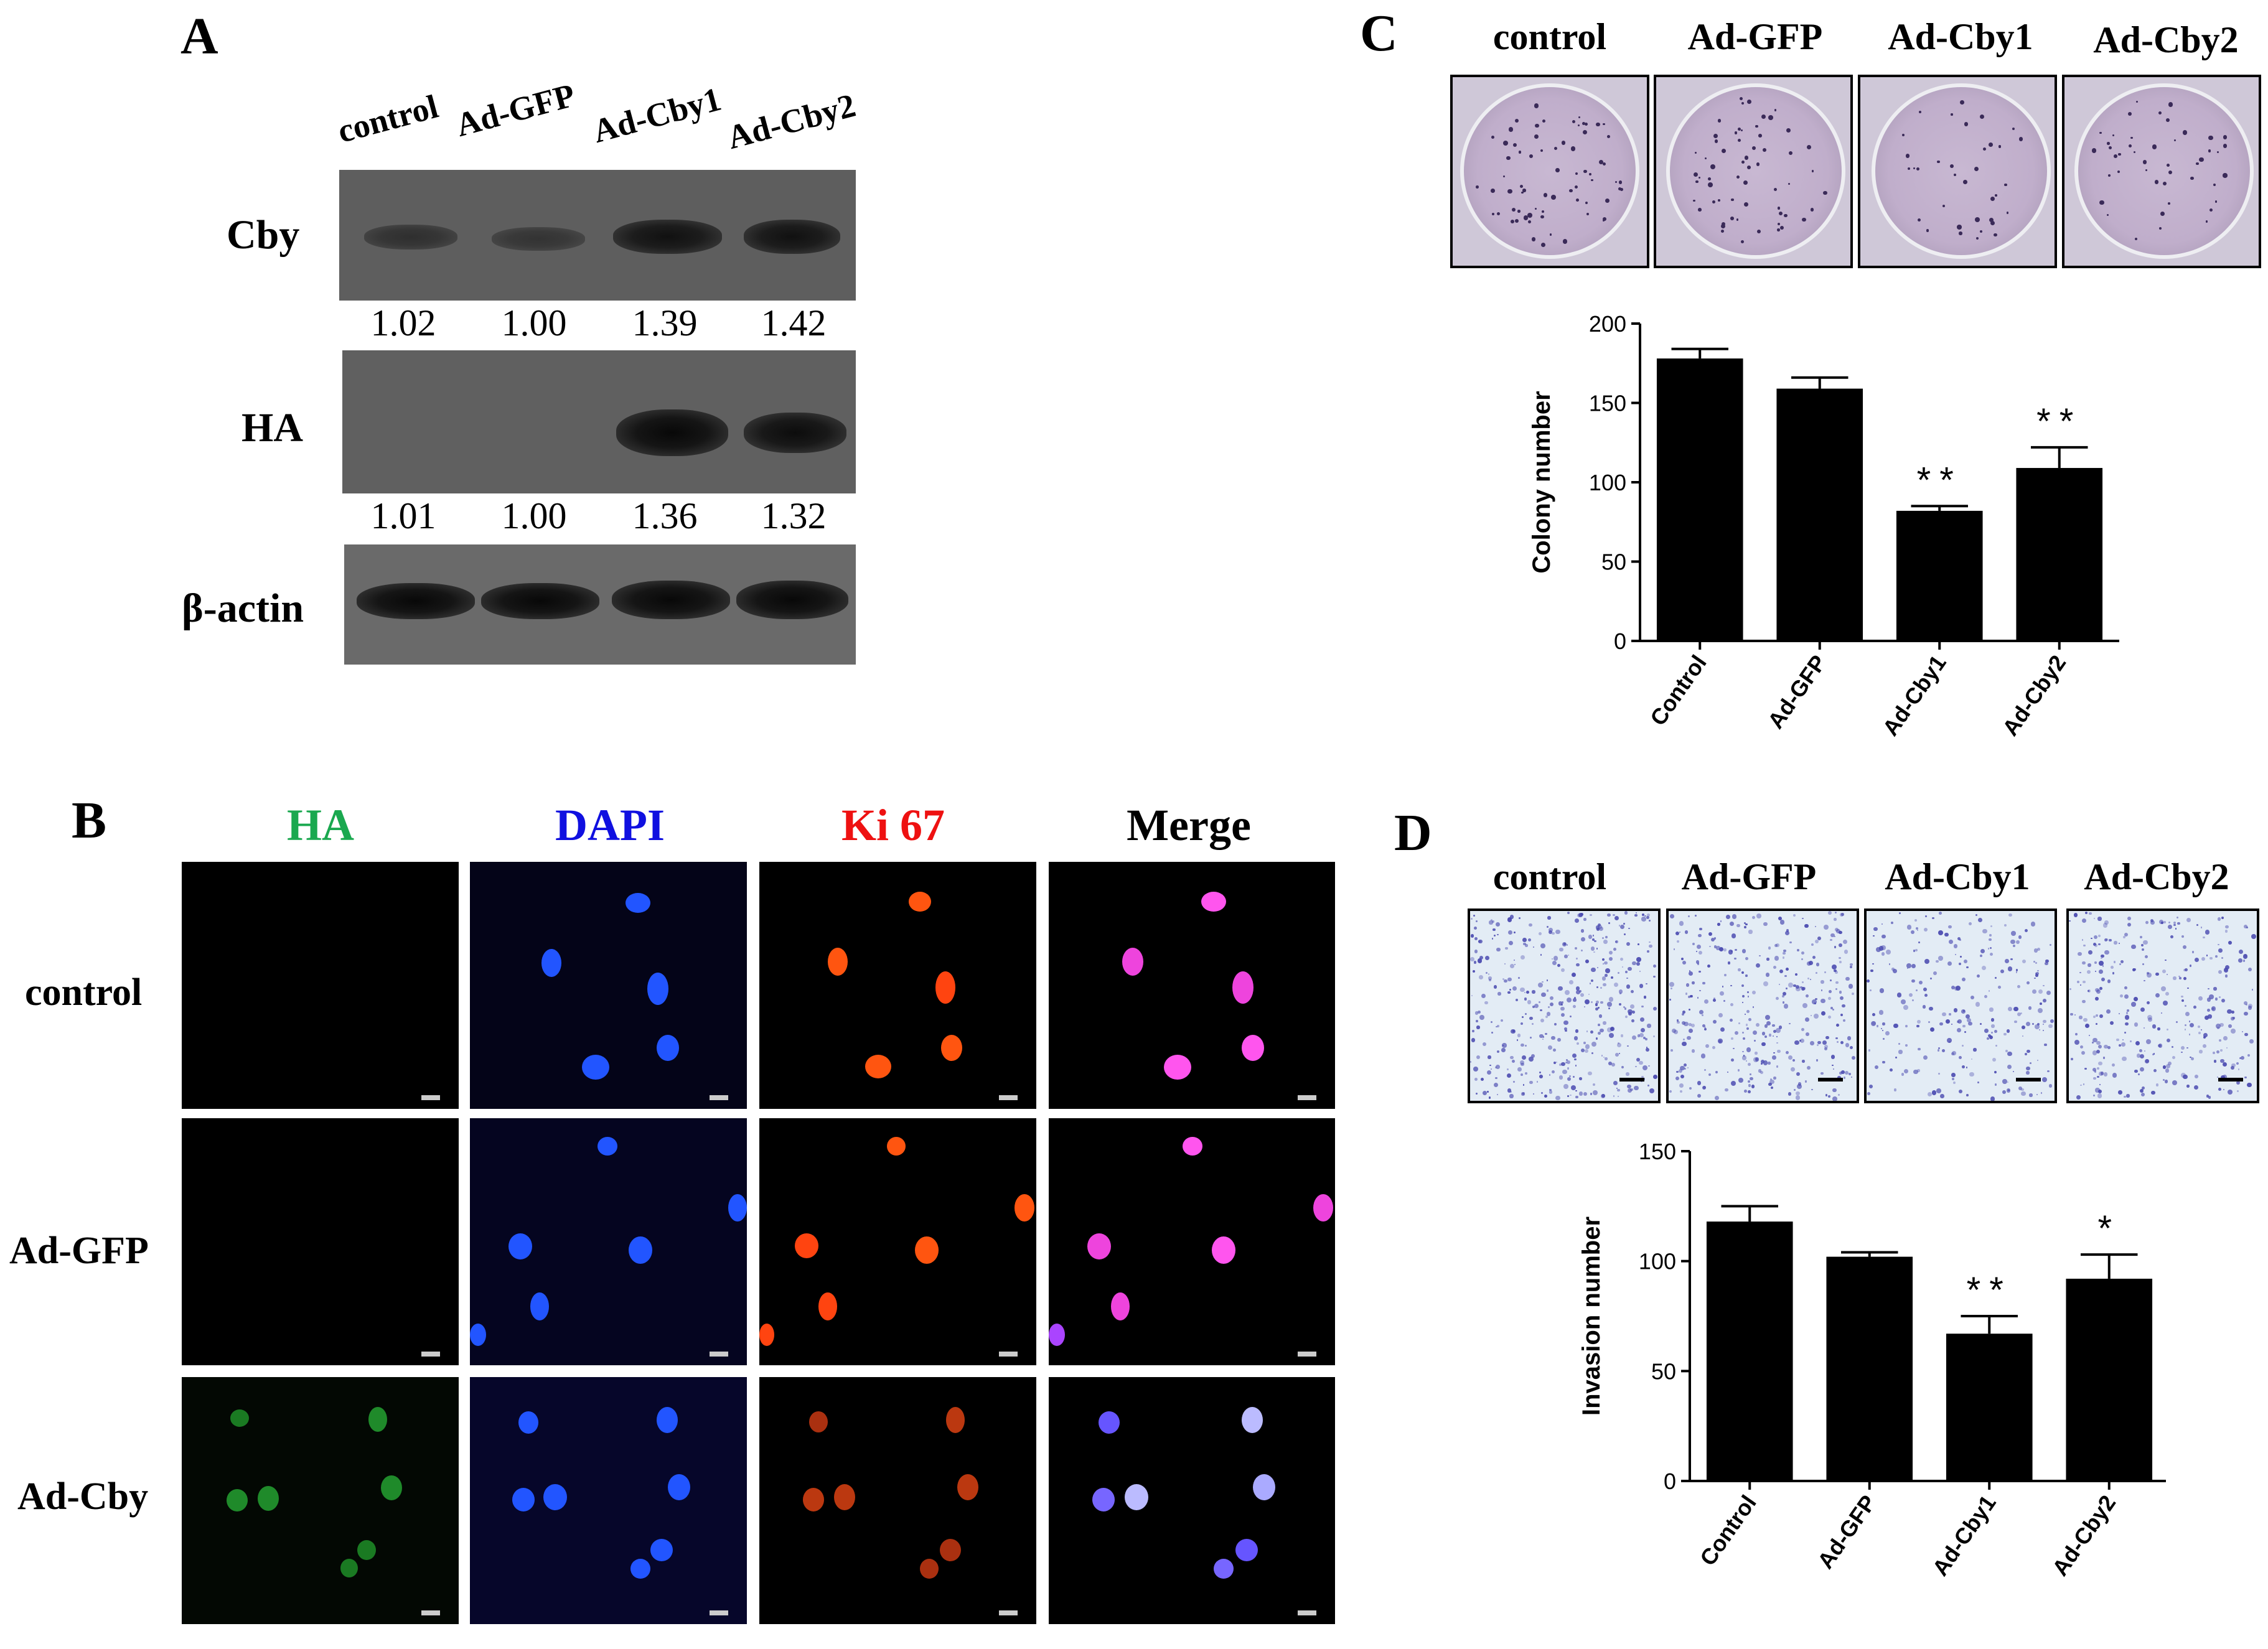  I want to click on colony-image-ad-cby1, so click(1958, 172).